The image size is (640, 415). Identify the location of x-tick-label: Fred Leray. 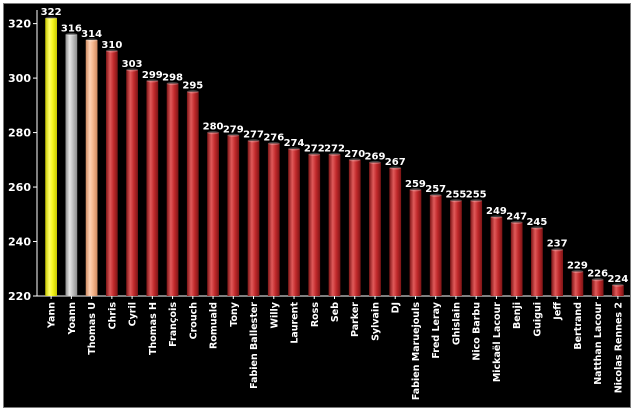
(436, 329).